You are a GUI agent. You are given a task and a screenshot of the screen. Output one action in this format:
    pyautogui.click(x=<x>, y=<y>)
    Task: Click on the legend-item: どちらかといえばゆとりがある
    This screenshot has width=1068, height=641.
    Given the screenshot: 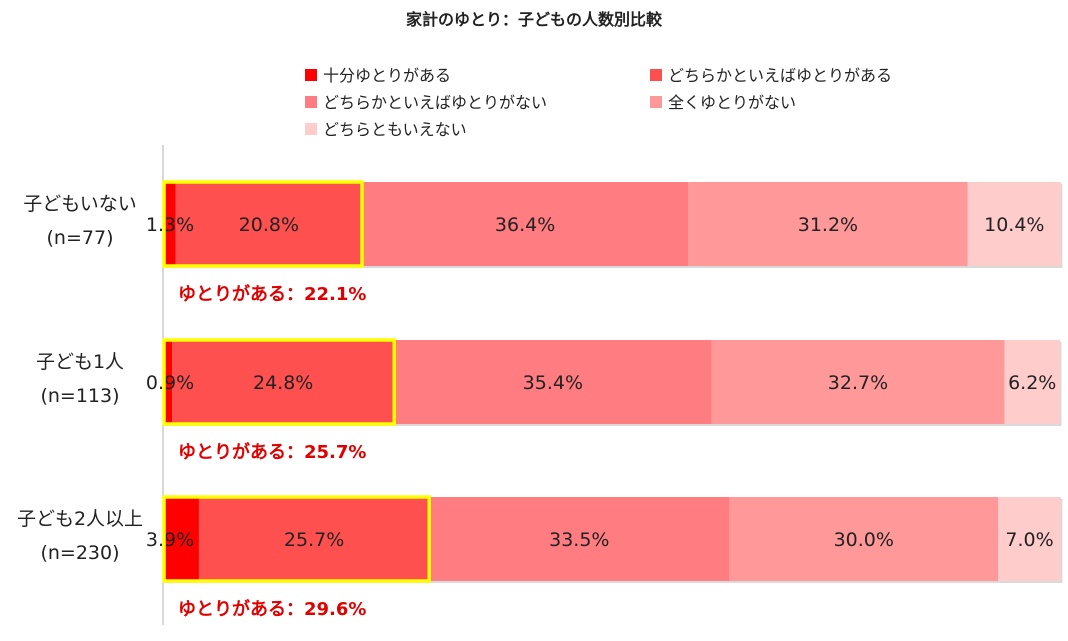 What is the action you would take?
    pyautogui.click(x=771, y=75)
    